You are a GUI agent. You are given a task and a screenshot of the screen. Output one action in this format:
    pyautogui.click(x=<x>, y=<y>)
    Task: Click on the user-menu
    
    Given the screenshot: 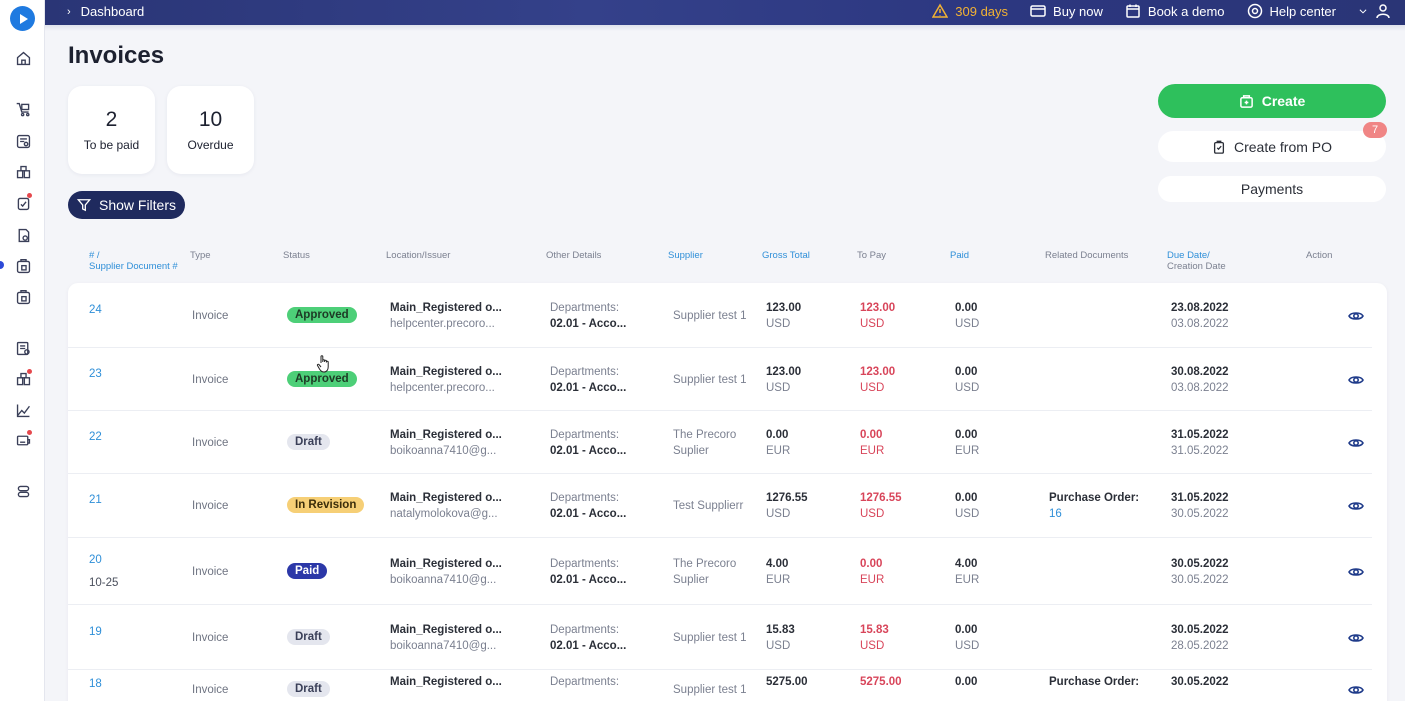 What is the action you would take?
    pyautogui.click(x=1374, y=11)
    